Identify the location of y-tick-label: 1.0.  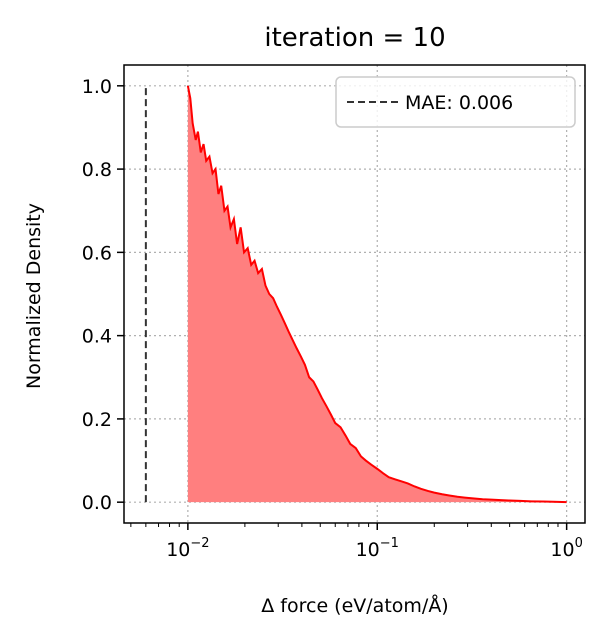
(97, 87).